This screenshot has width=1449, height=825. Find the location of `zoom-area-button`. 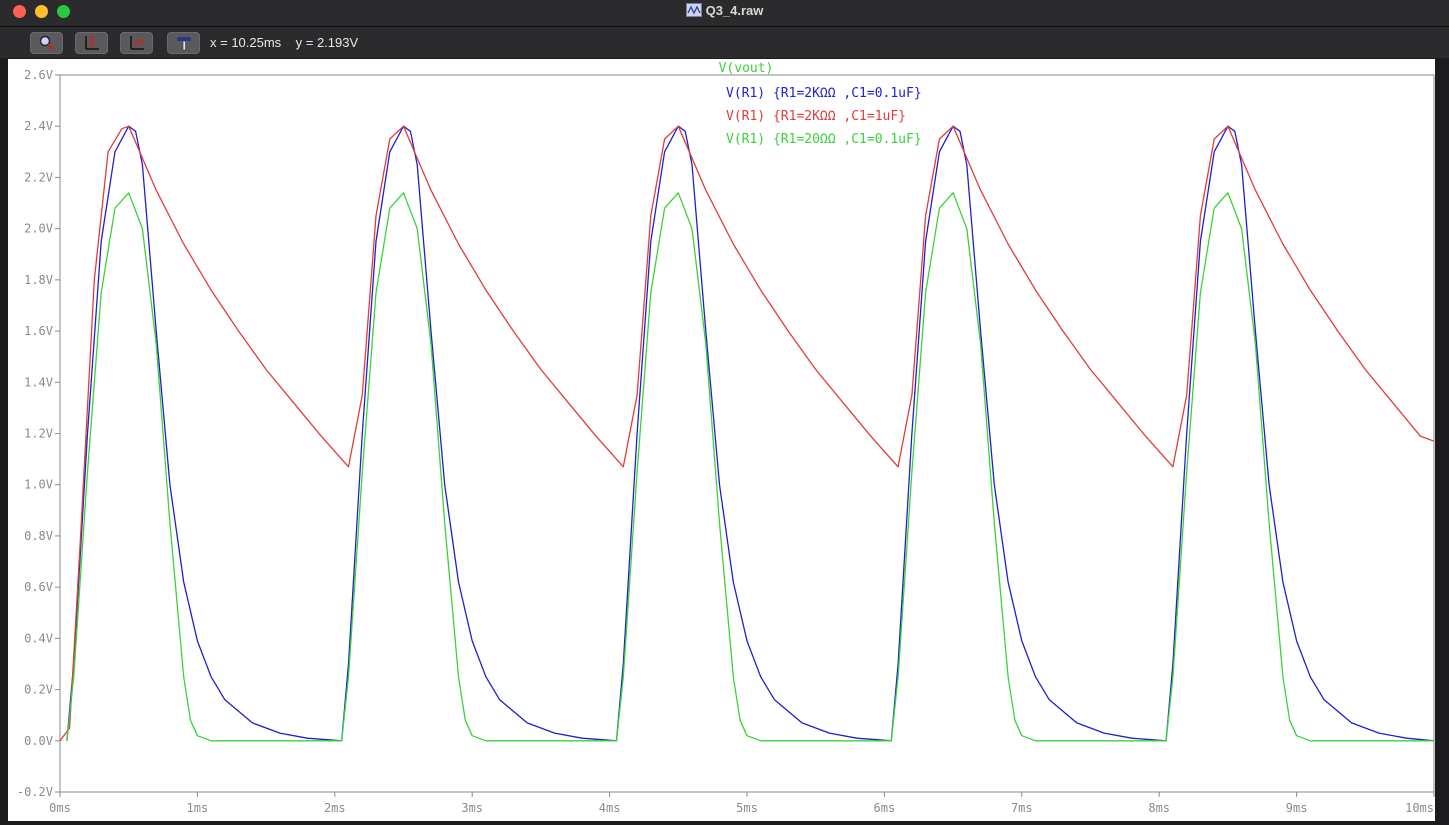

zoom-area-button is located at coordinates (46, 43).